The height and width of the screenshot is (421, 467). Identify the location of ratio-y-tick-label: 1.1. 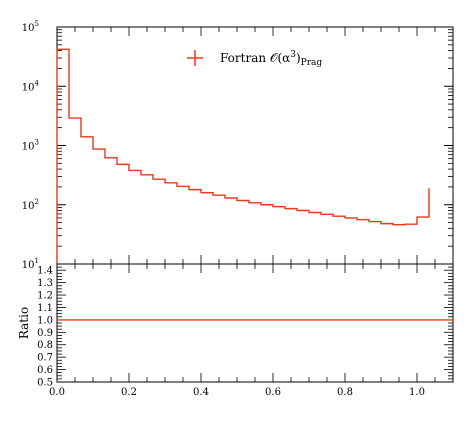
(45, 308).